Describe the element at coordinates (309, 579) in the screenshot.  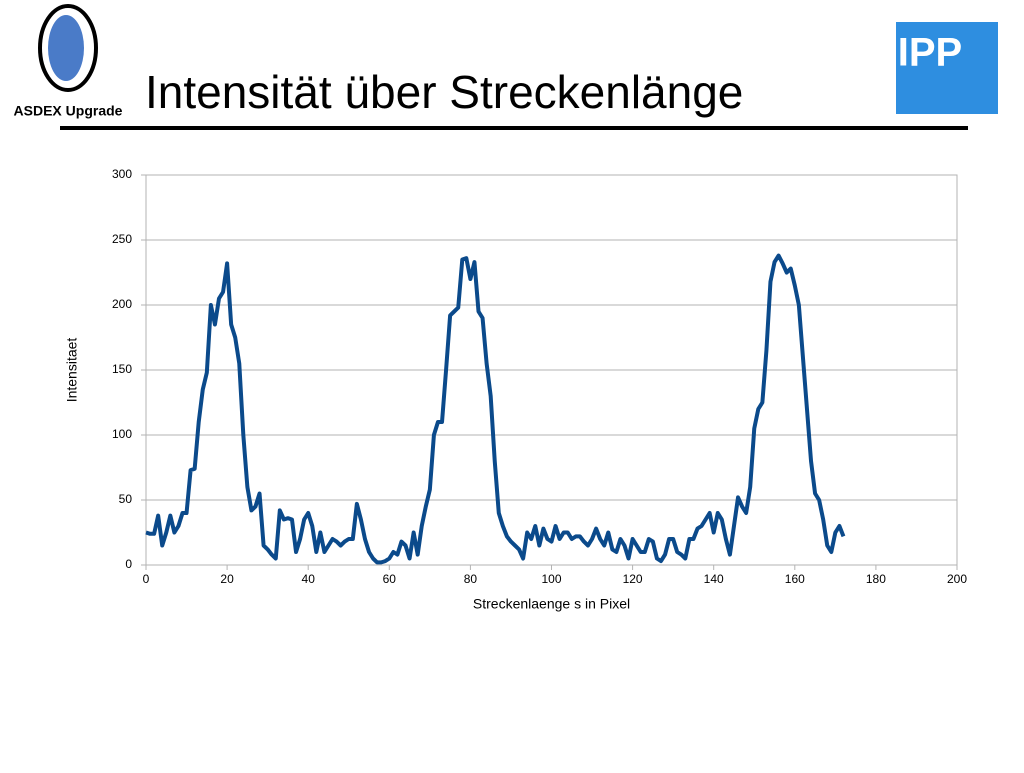
I see `x-tick-label: 40` at that location.